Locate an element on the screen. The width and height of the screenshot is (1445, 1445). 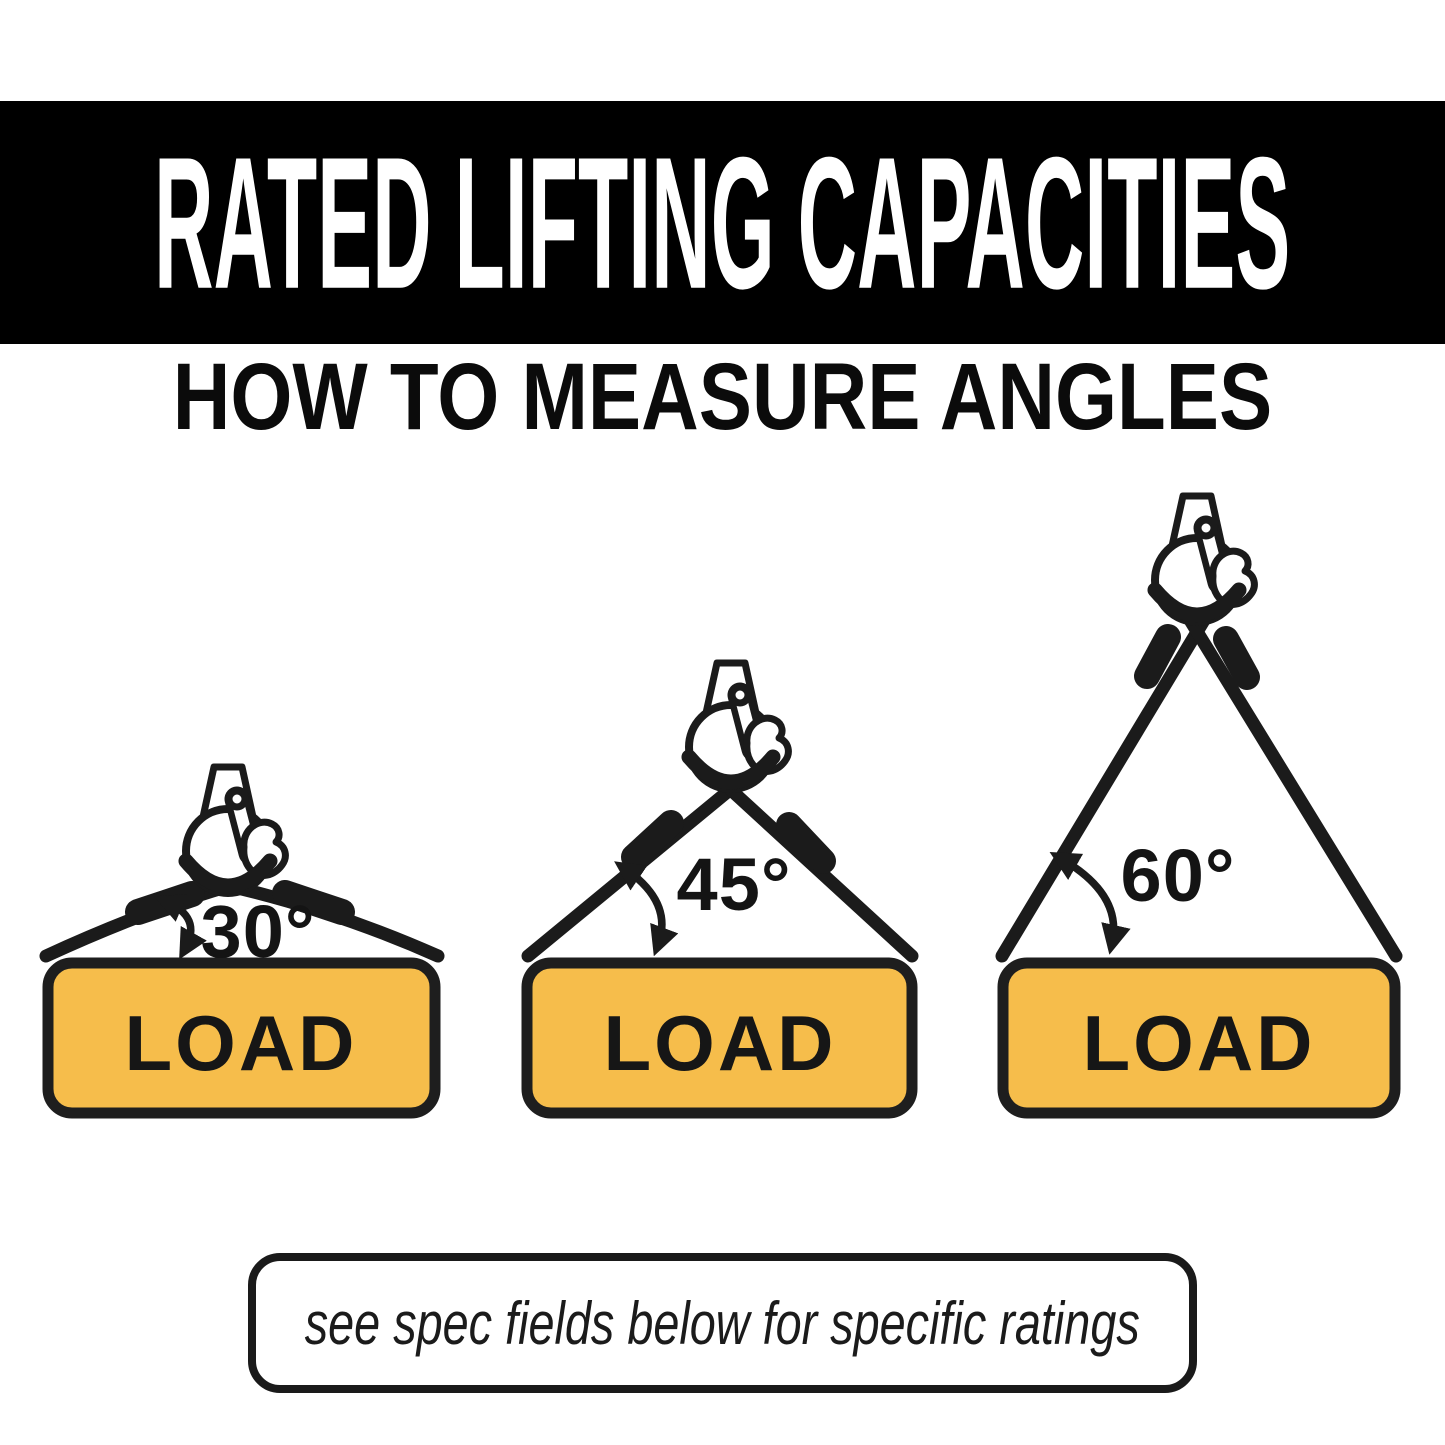
diagram-45deg is located at coordinates (720, 891).